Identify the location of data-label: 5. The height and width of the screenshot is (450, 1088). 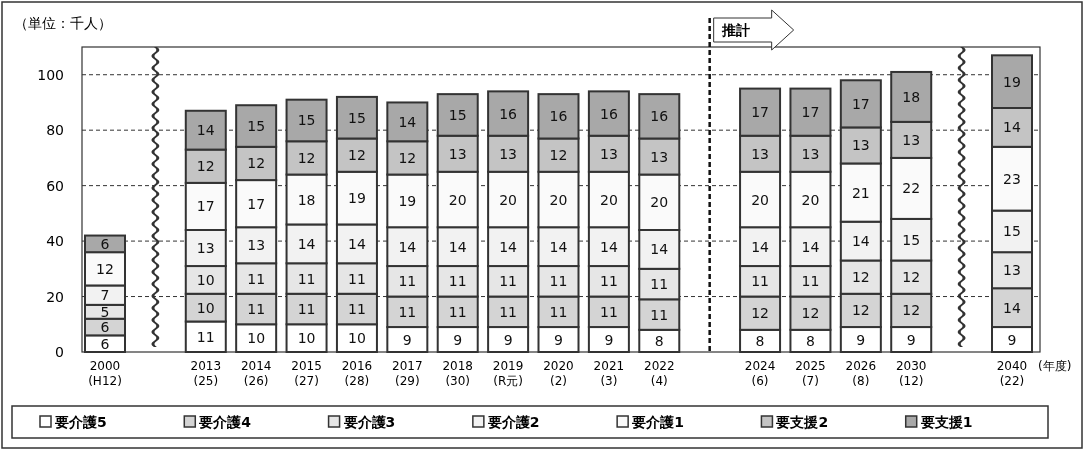
(105, 311).